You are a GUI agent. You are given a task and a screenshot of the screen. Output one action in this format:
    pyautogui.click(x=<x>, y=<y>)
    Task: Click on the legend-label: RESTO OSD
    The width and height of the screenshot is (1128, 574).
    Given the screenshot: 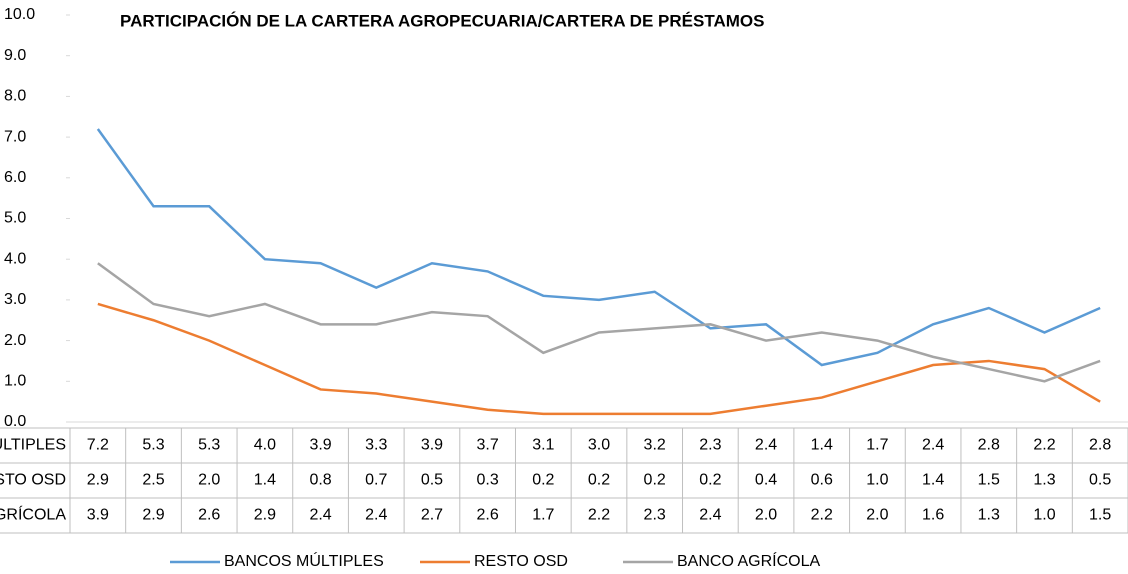 What is the action you would take?
    pyautogui.click(x=521, y=561)
    